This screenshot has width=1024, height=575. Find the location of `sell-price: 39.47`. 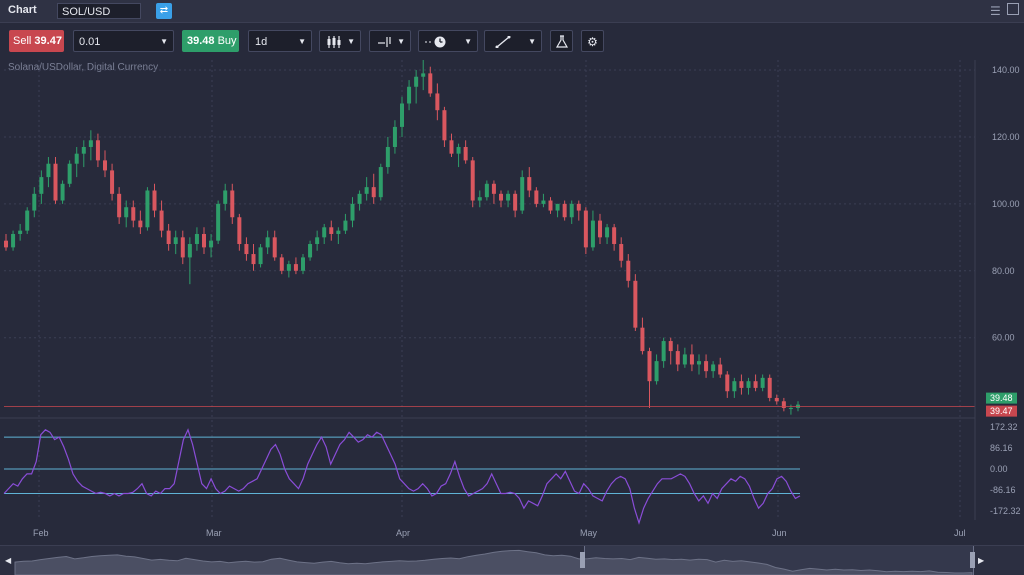

sell-price: 39.47 is located at coordinates (48, 41).